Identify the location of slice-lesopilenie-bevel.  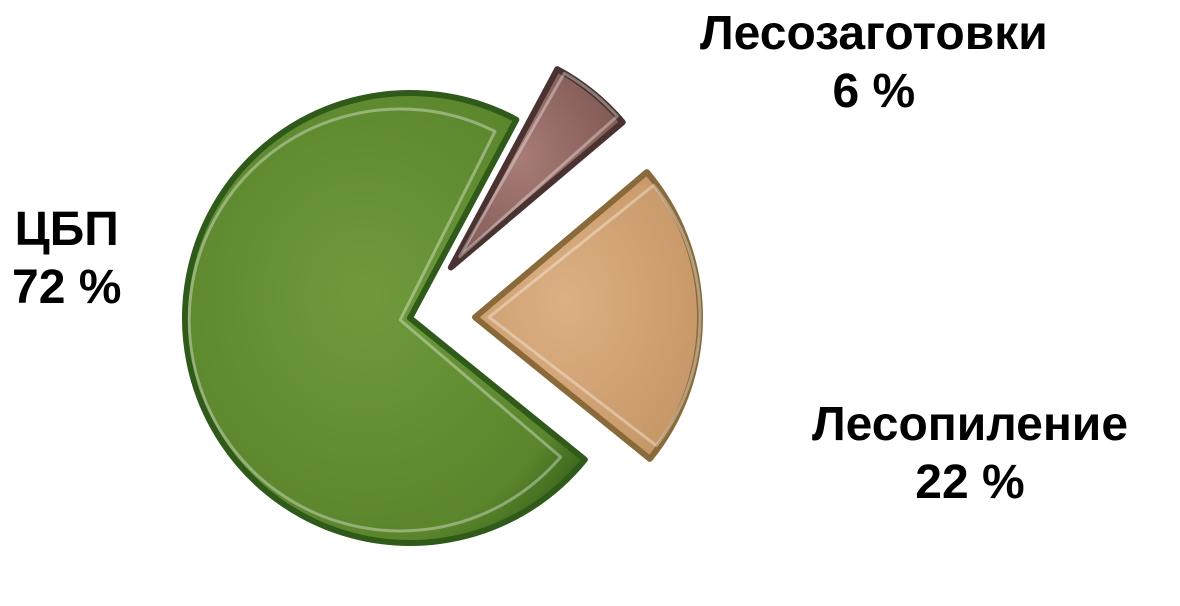
(594, 315).